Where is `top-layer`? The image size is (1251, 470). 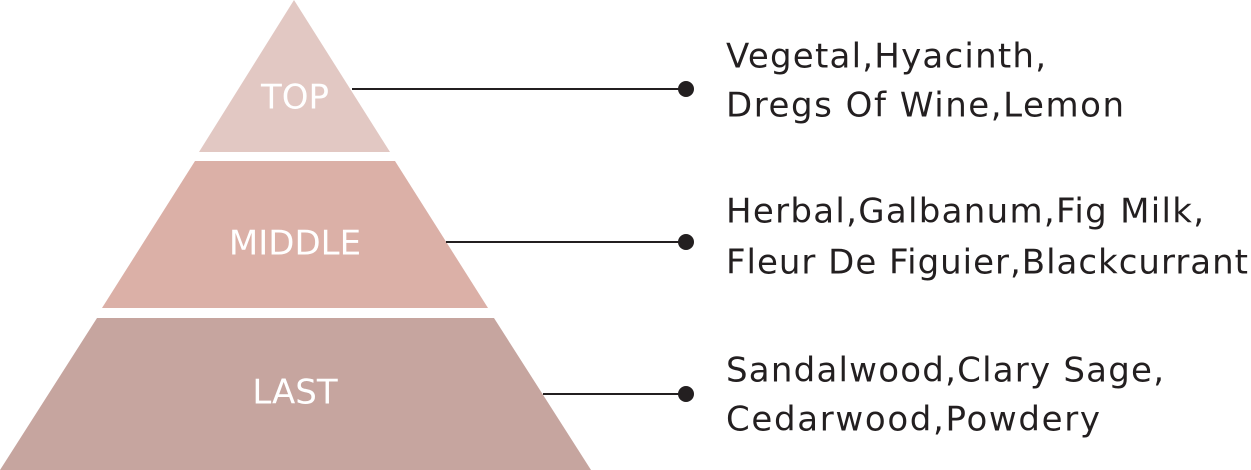
top-layer is located at coordinates (294, 76).